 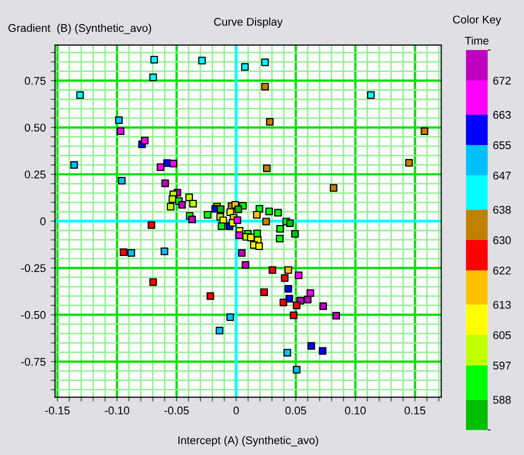 What do you see at coordinates (502, 114) in the screenshot?
I see `color-bar-label: 663` at bounding box center [502, 114].